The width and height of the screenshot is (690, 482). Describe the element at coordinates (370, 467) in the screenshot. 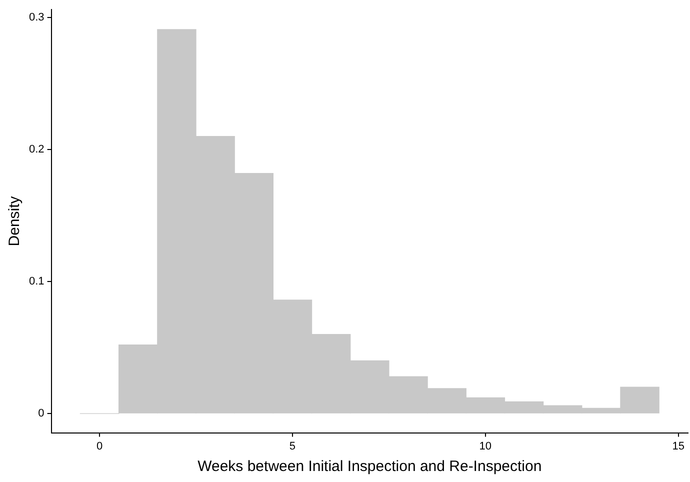

I see `x-axis-title: Weeks between Initial Inspection and Re-Inspection` at that location.